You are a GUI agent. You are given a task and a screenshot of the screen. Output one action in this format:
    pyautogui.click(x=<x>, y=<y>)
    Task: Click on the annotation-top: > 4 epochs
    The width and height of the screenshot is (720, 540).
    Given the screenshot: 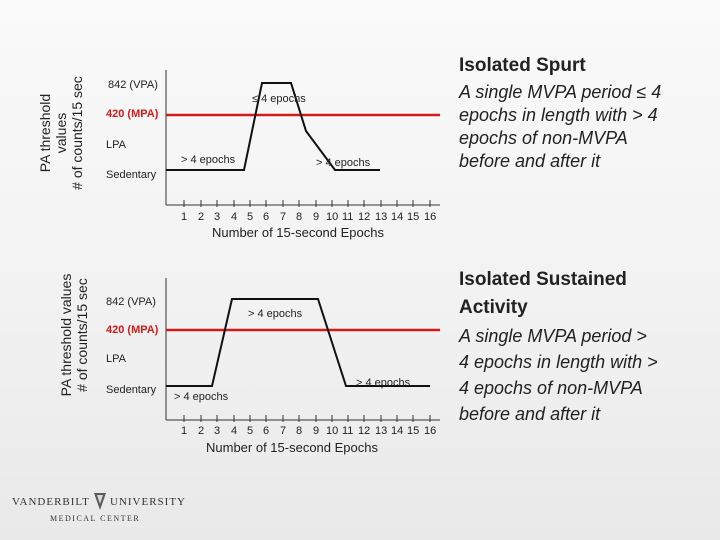 What is the action you would take?
    pyautogui.click(x=275, y=314)
    